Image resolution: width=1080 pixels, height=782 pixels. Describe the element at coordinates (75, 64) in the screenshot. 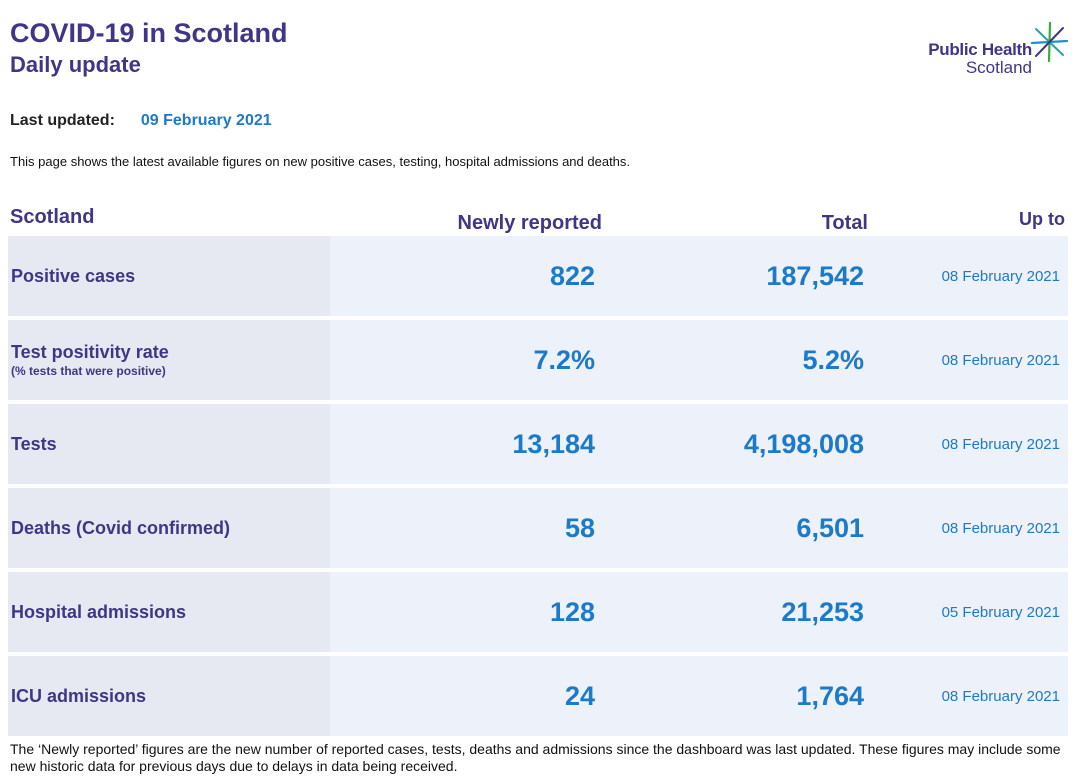

I see `page-subtitle: Daily update` at that location.